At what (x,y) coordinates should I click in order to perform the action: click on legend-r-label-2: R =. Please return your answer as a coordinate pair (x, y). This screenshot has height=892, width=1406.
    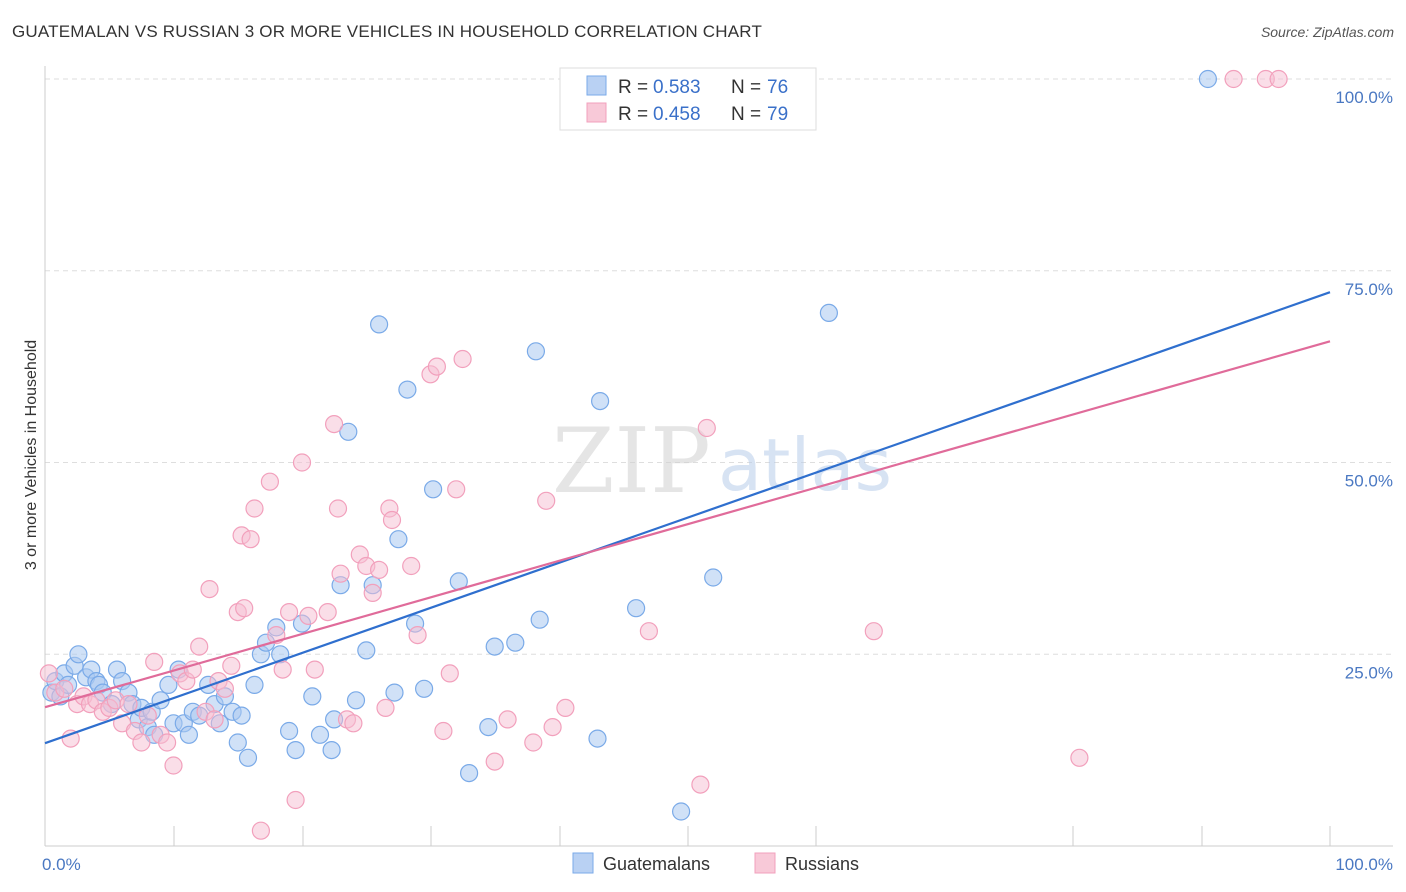
    Looking at the image, I should click on (633, 114).